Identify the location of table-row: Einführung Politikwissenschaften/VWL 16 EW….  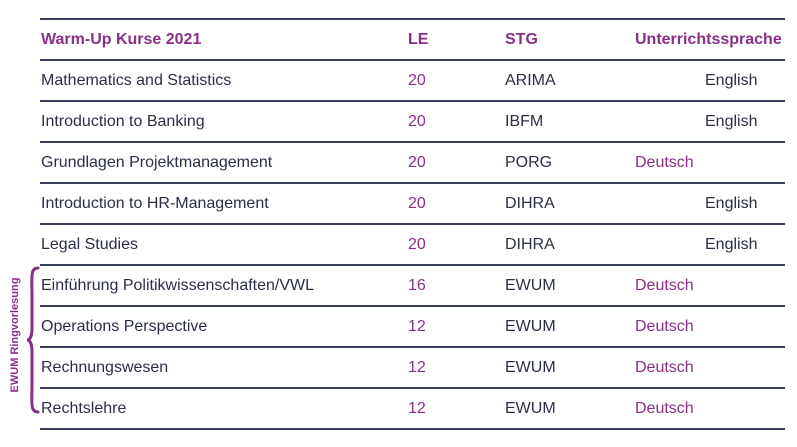
(412, 286).